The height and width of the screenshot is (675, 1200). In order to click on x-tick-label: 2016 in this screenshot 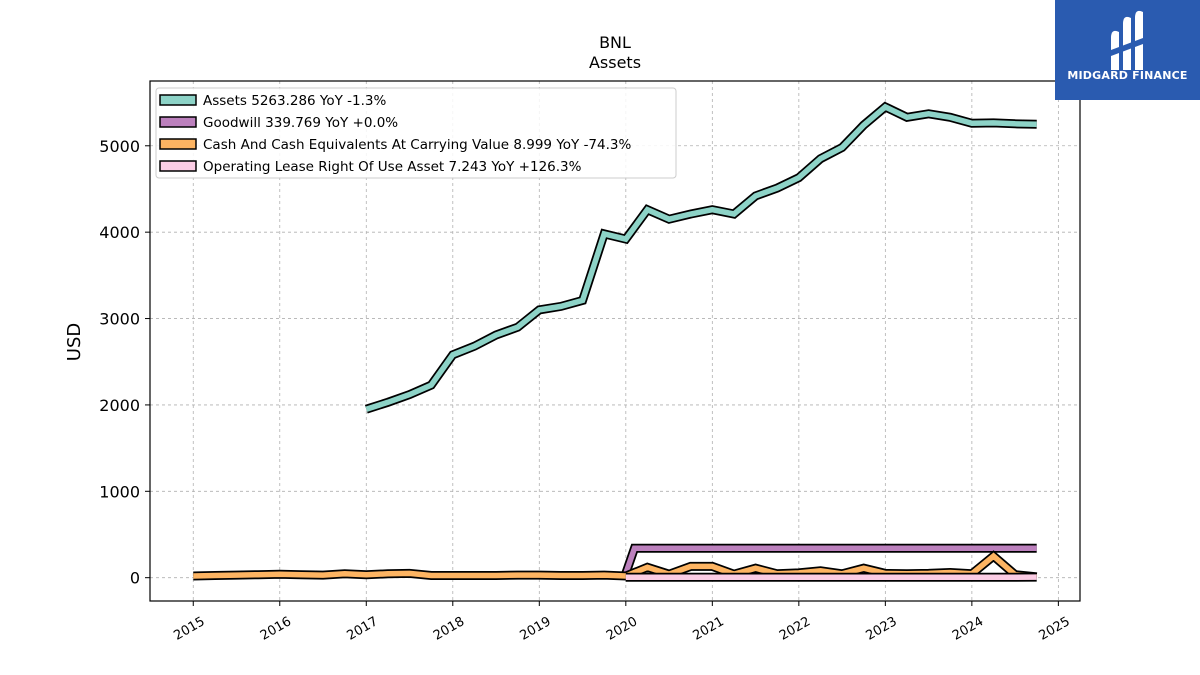, I will do `click(276, 629)`.